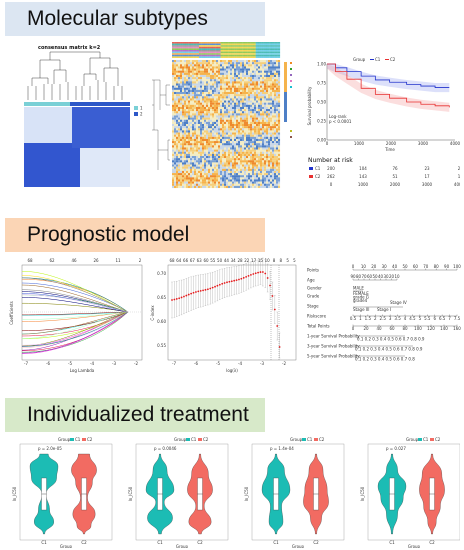  Describe the element at coordinates (64, 439) in the screenshot. I see `svg-text: Group` at that location.